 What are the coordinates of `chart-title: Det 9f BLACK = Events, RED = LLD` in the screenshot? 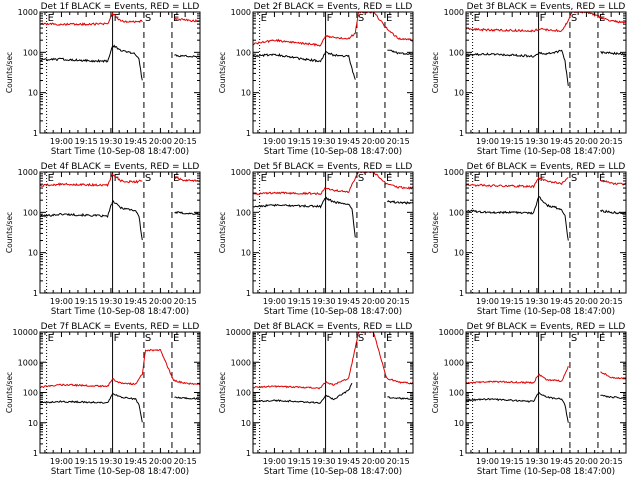 It's located at (546, 327).